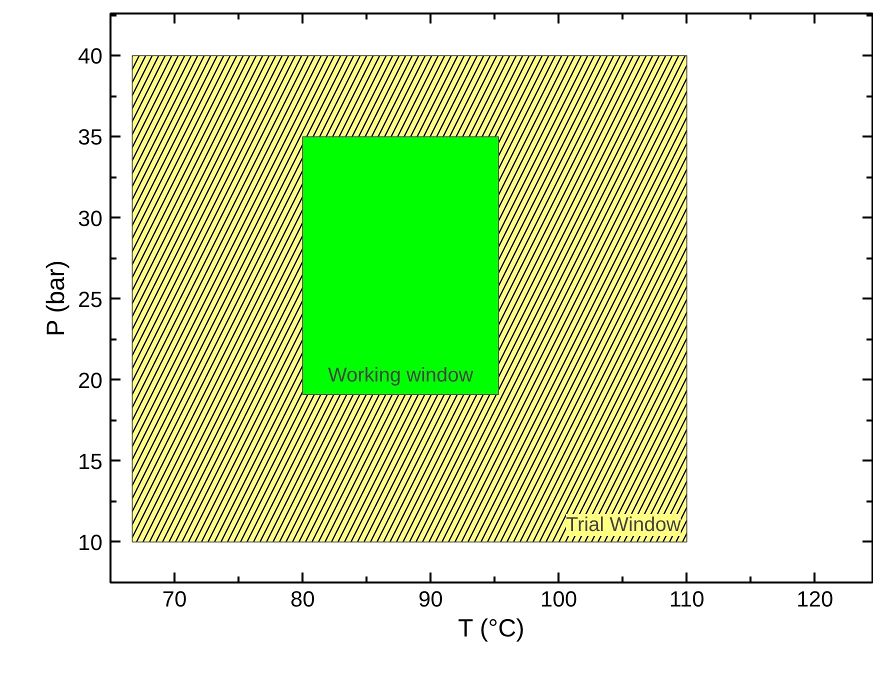 The image size is (873, 684). Describe the element at coordinates (90, 299) in the screenshot. I see `y-tick-label: 25` at that location.